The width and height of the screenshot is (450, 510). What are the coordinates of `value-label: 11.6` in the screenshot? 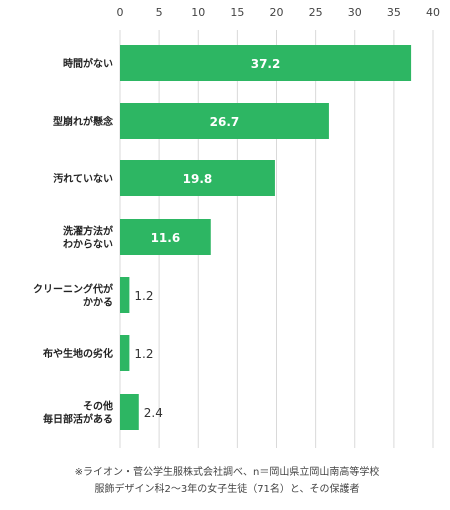 It's located at (166, 238).